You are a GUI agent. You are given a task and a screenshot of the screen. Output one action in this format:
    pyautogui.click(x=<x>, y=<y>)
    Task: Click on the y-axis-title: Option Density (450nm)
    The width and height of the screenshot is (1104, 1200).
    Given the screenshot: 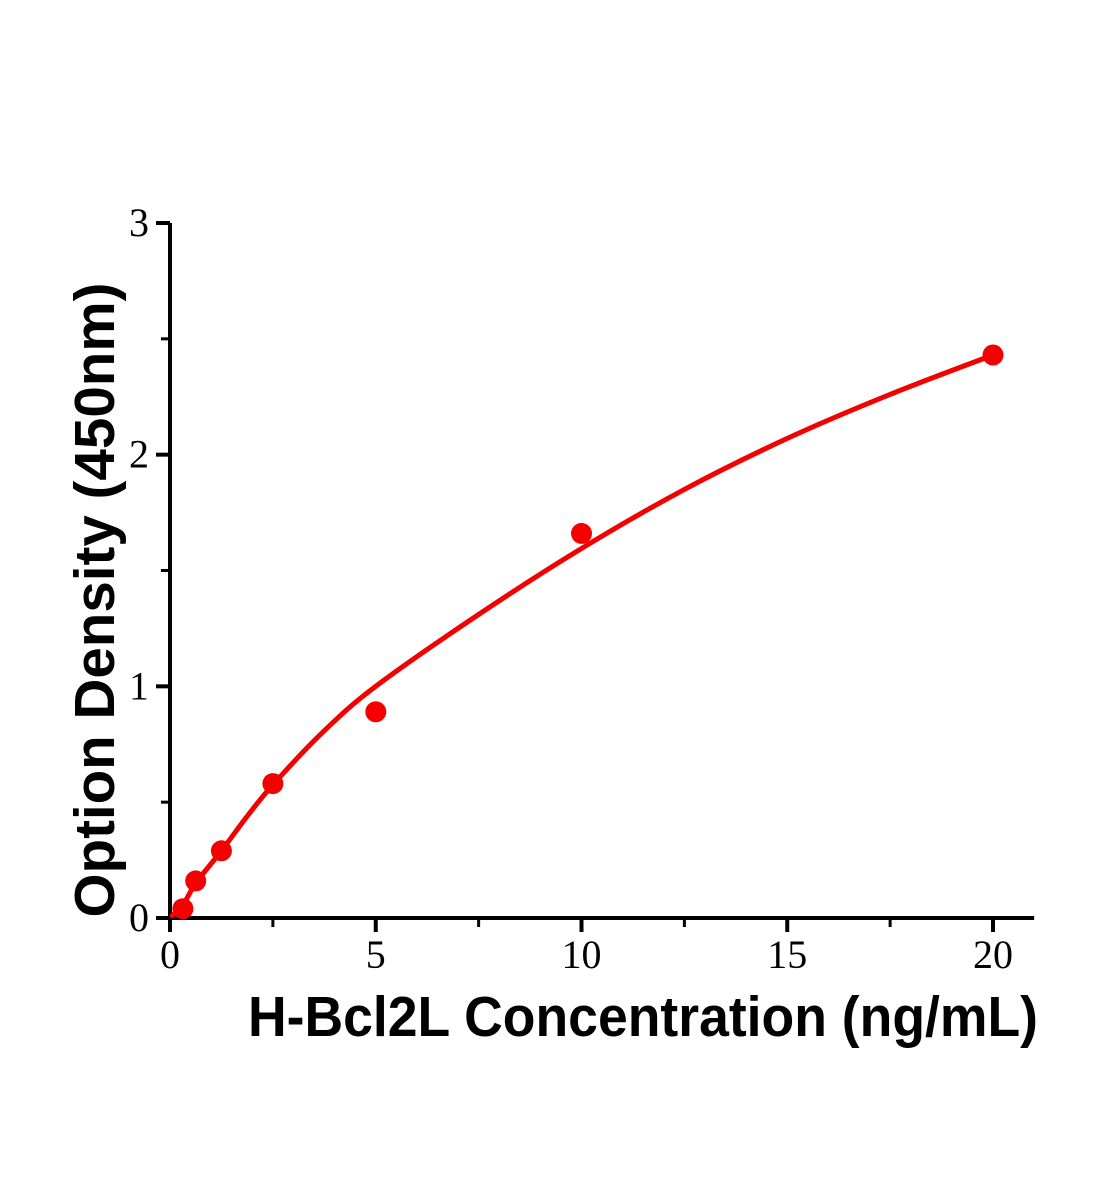 What is the action you would take?
    pyautogui.click(x=95, y=600)
    